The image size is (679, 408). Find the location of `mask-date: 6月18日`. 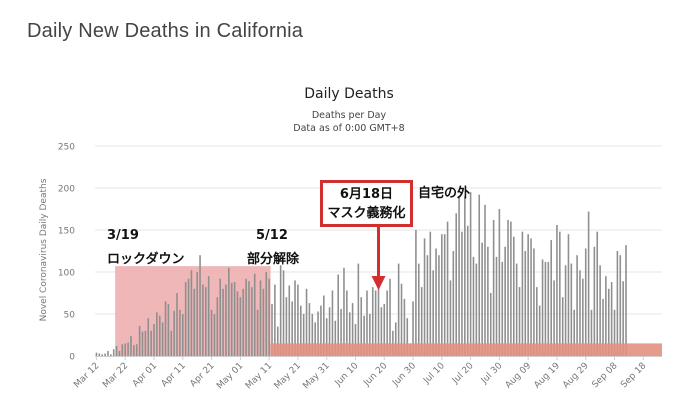

mask-date: 6月18日 is located at coordinates (366, 194).